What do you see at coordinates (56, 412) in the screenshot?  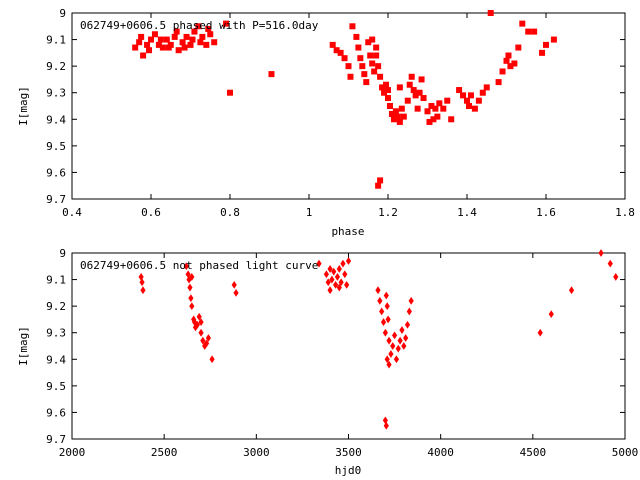 I see `y-tick-label: 9.6` at bounding box center [56, 412].